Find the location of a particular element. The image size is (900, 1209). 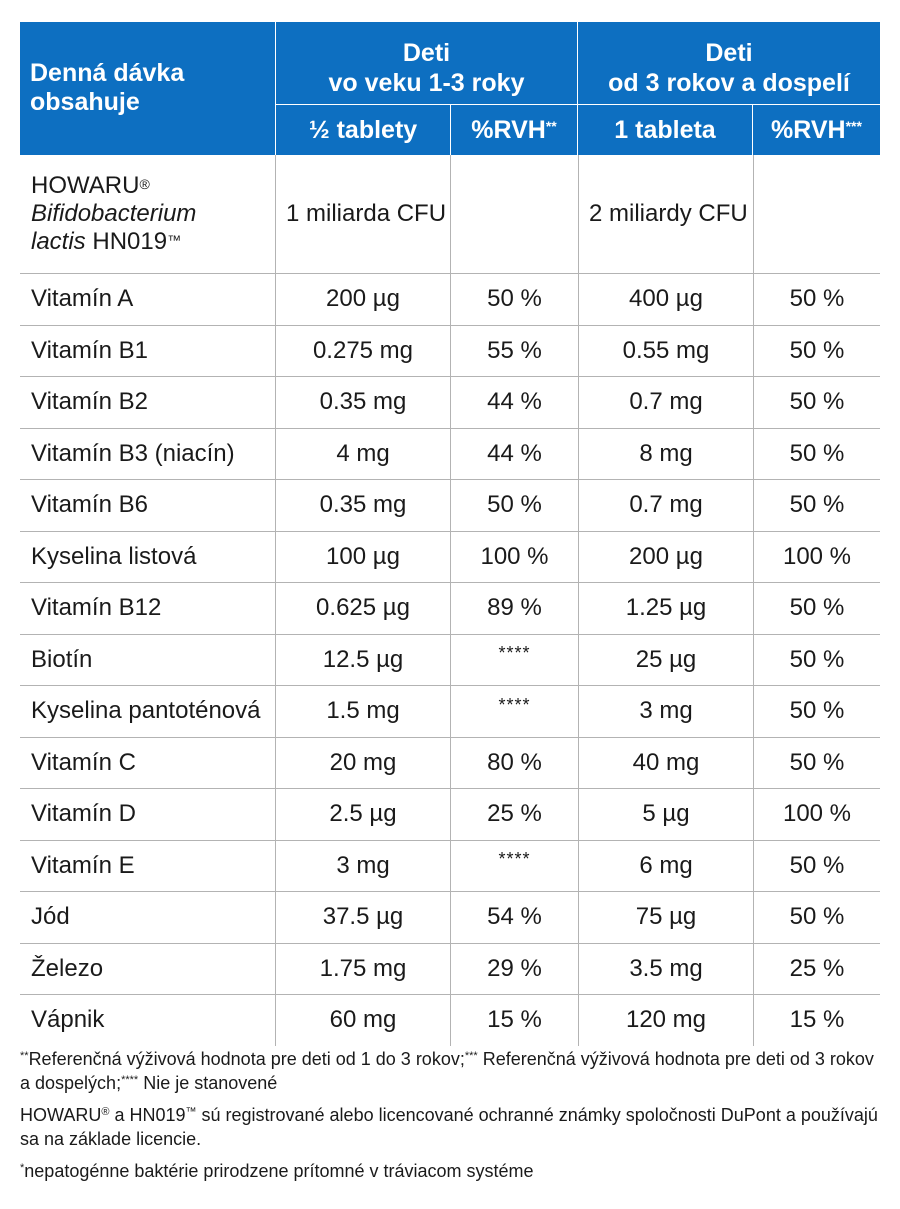

rvh-adults is located at coordinates (816, 214).